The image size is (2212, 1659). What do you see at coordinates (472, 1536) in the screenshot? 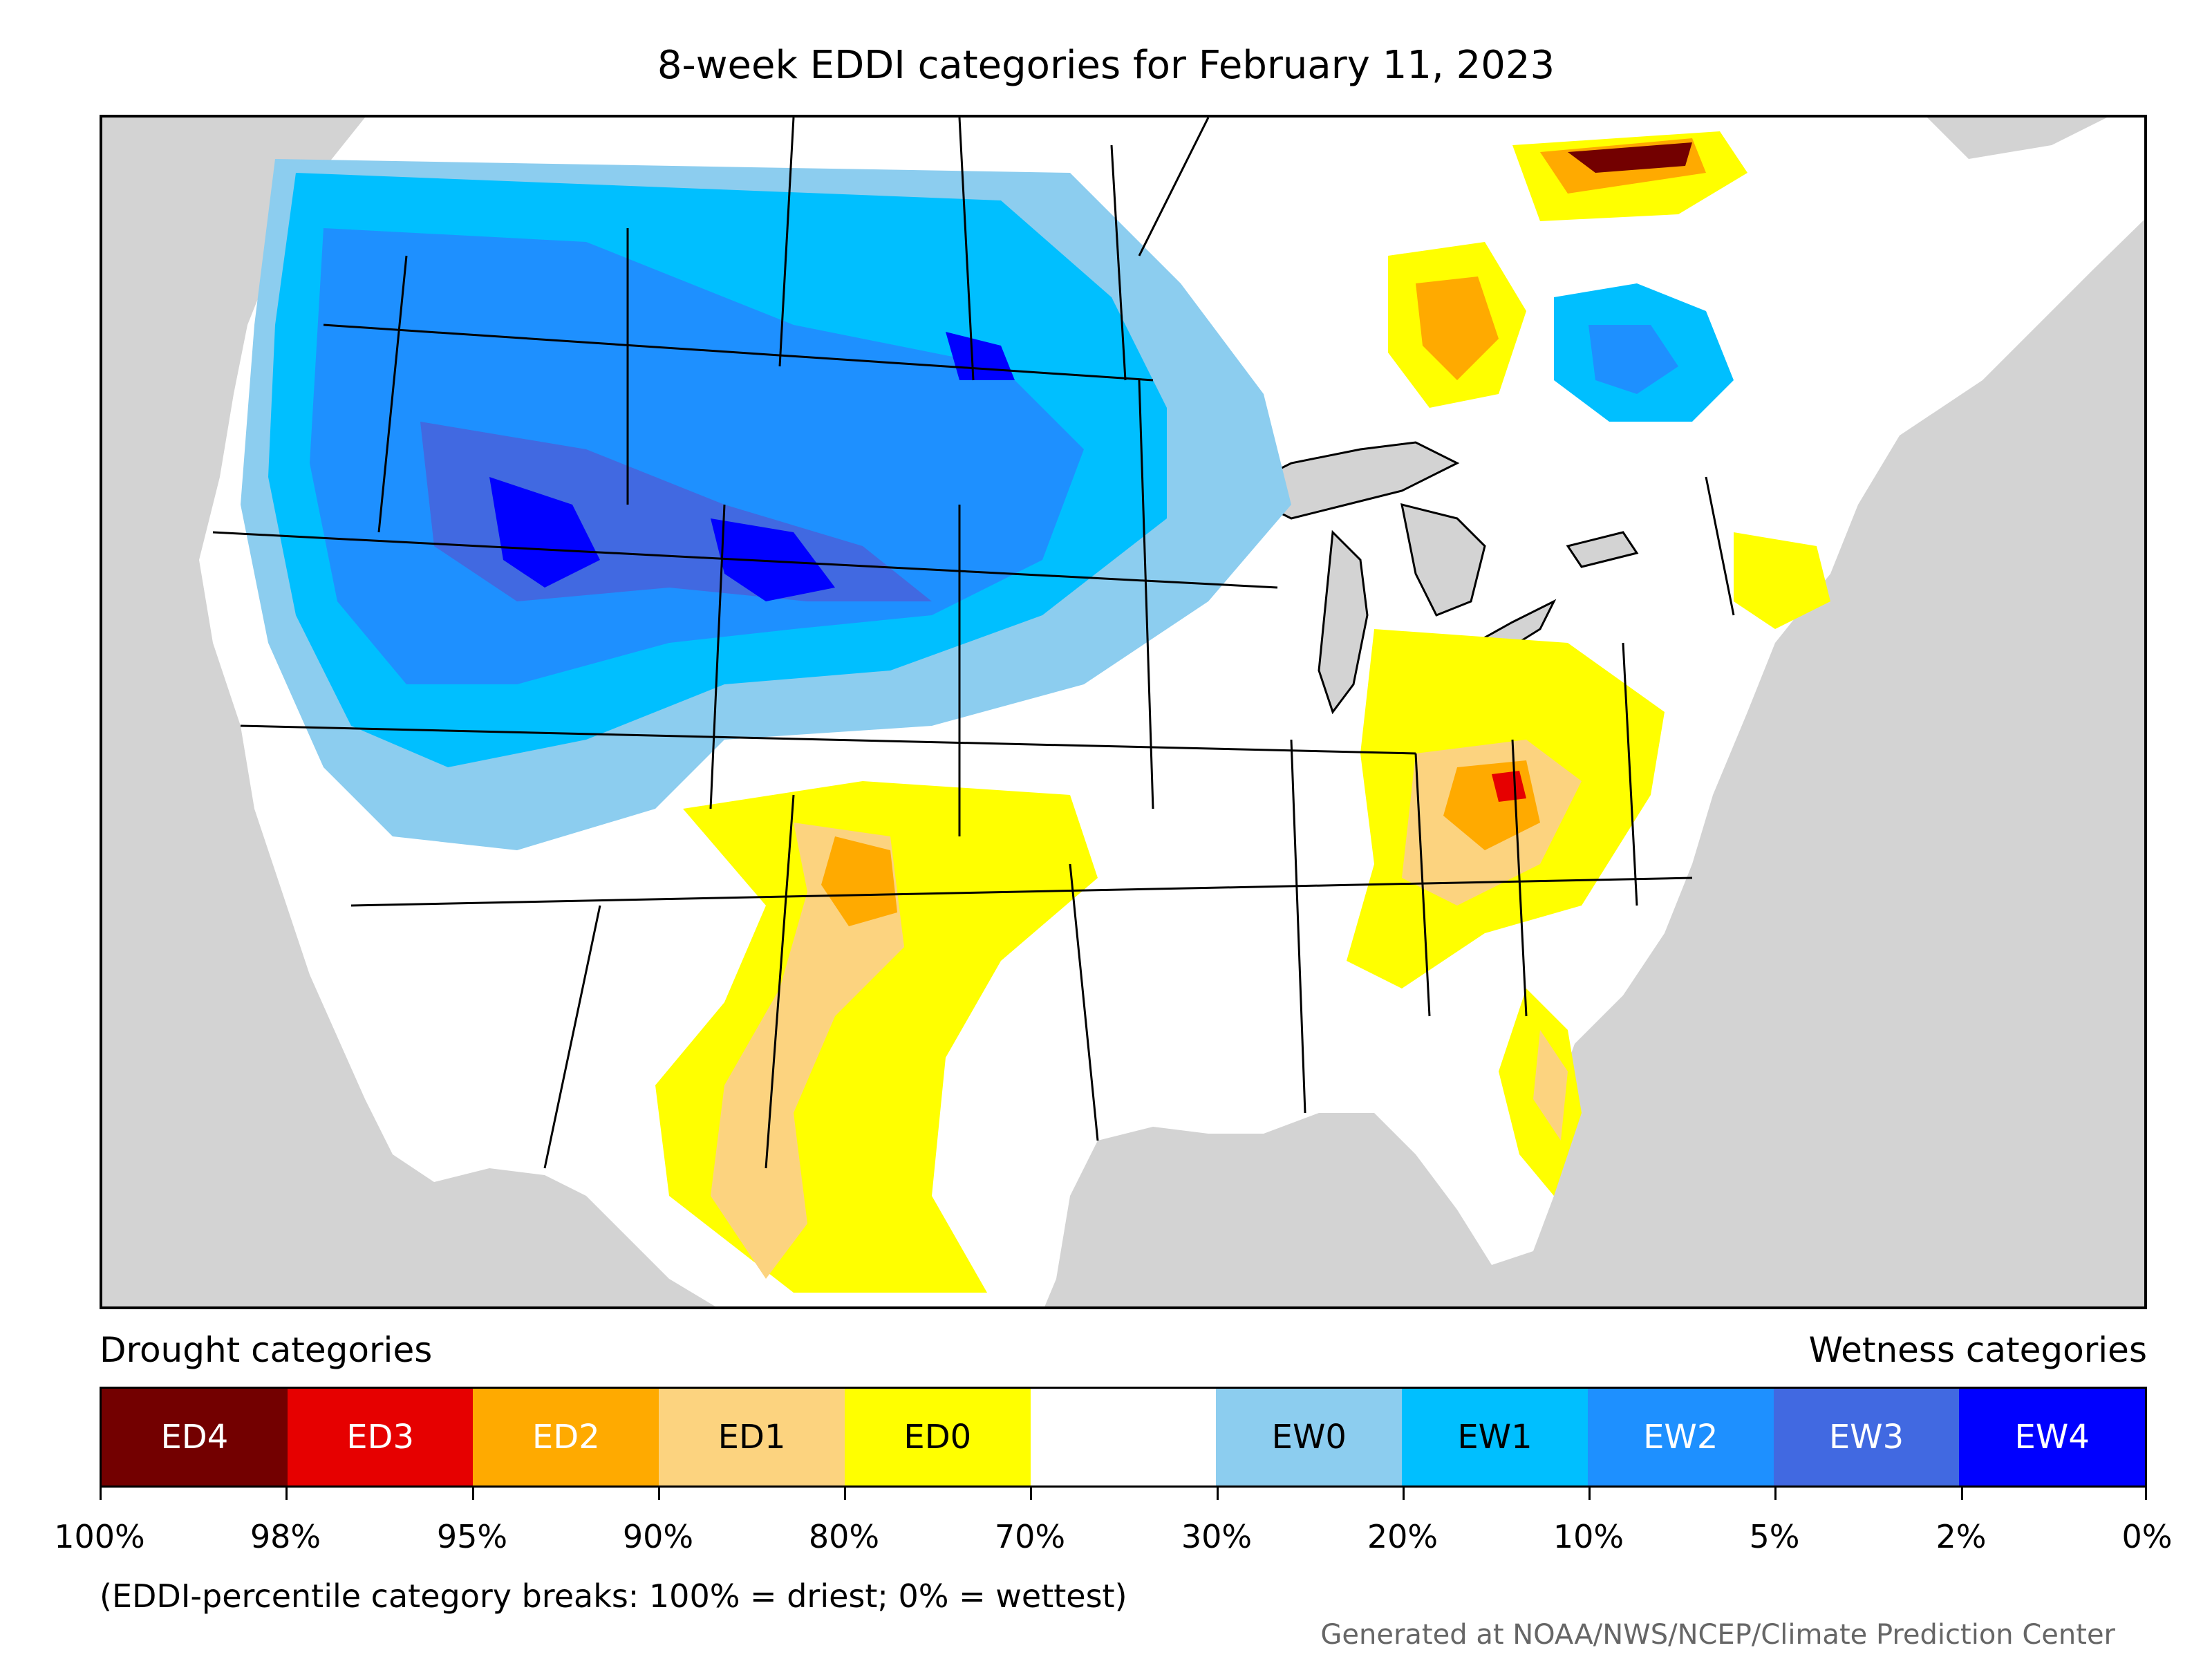
I see `colorbar-tick-label: 95%` at bounding box center [472, 1536].